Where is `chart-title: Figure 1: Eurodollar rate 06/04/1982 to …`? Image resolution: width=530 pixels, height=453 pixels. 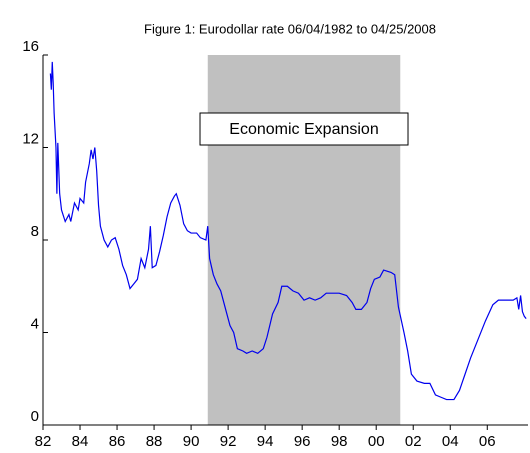
chart-title: Figure 1: Eurodollar rate 06/04/1982 to … is located at coordinates (290, 28).